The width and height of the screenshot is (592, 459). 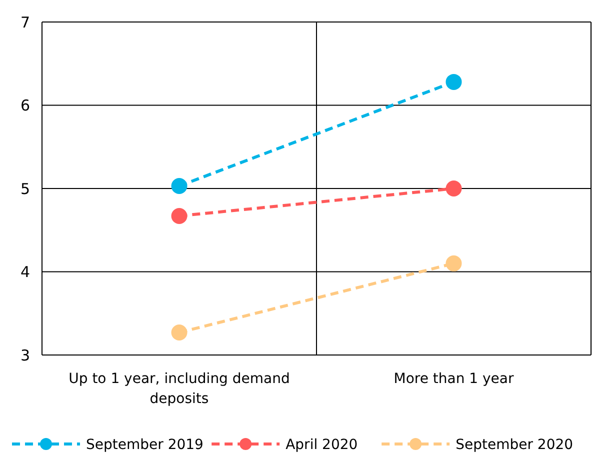 I want to click on y-tick-label: 3, so click(x=25, y=355).